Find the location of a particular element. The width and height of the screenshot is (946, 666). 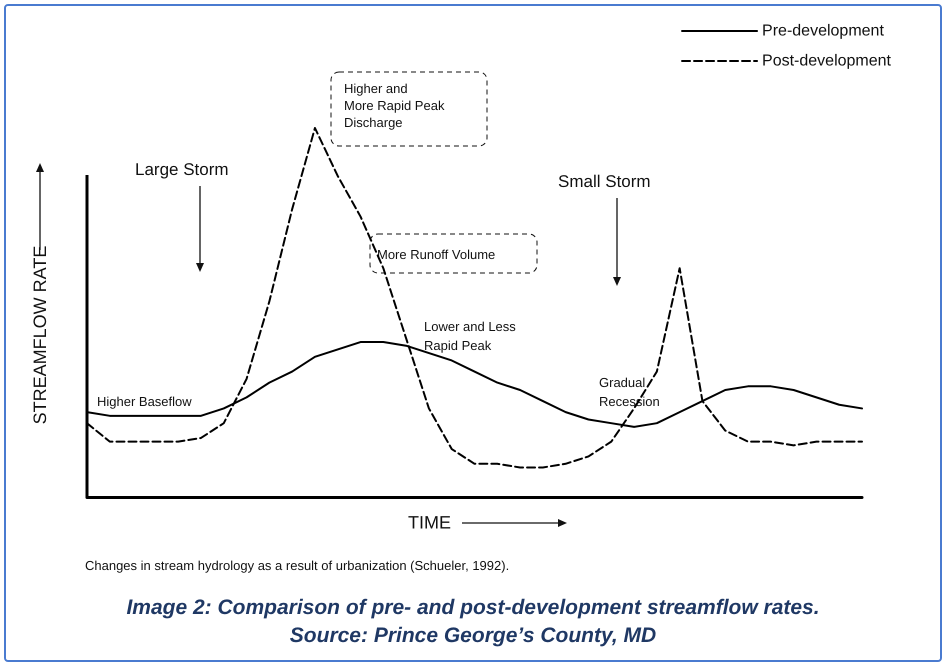

x-axis-title: TIME is located at coordinates (429, 522).